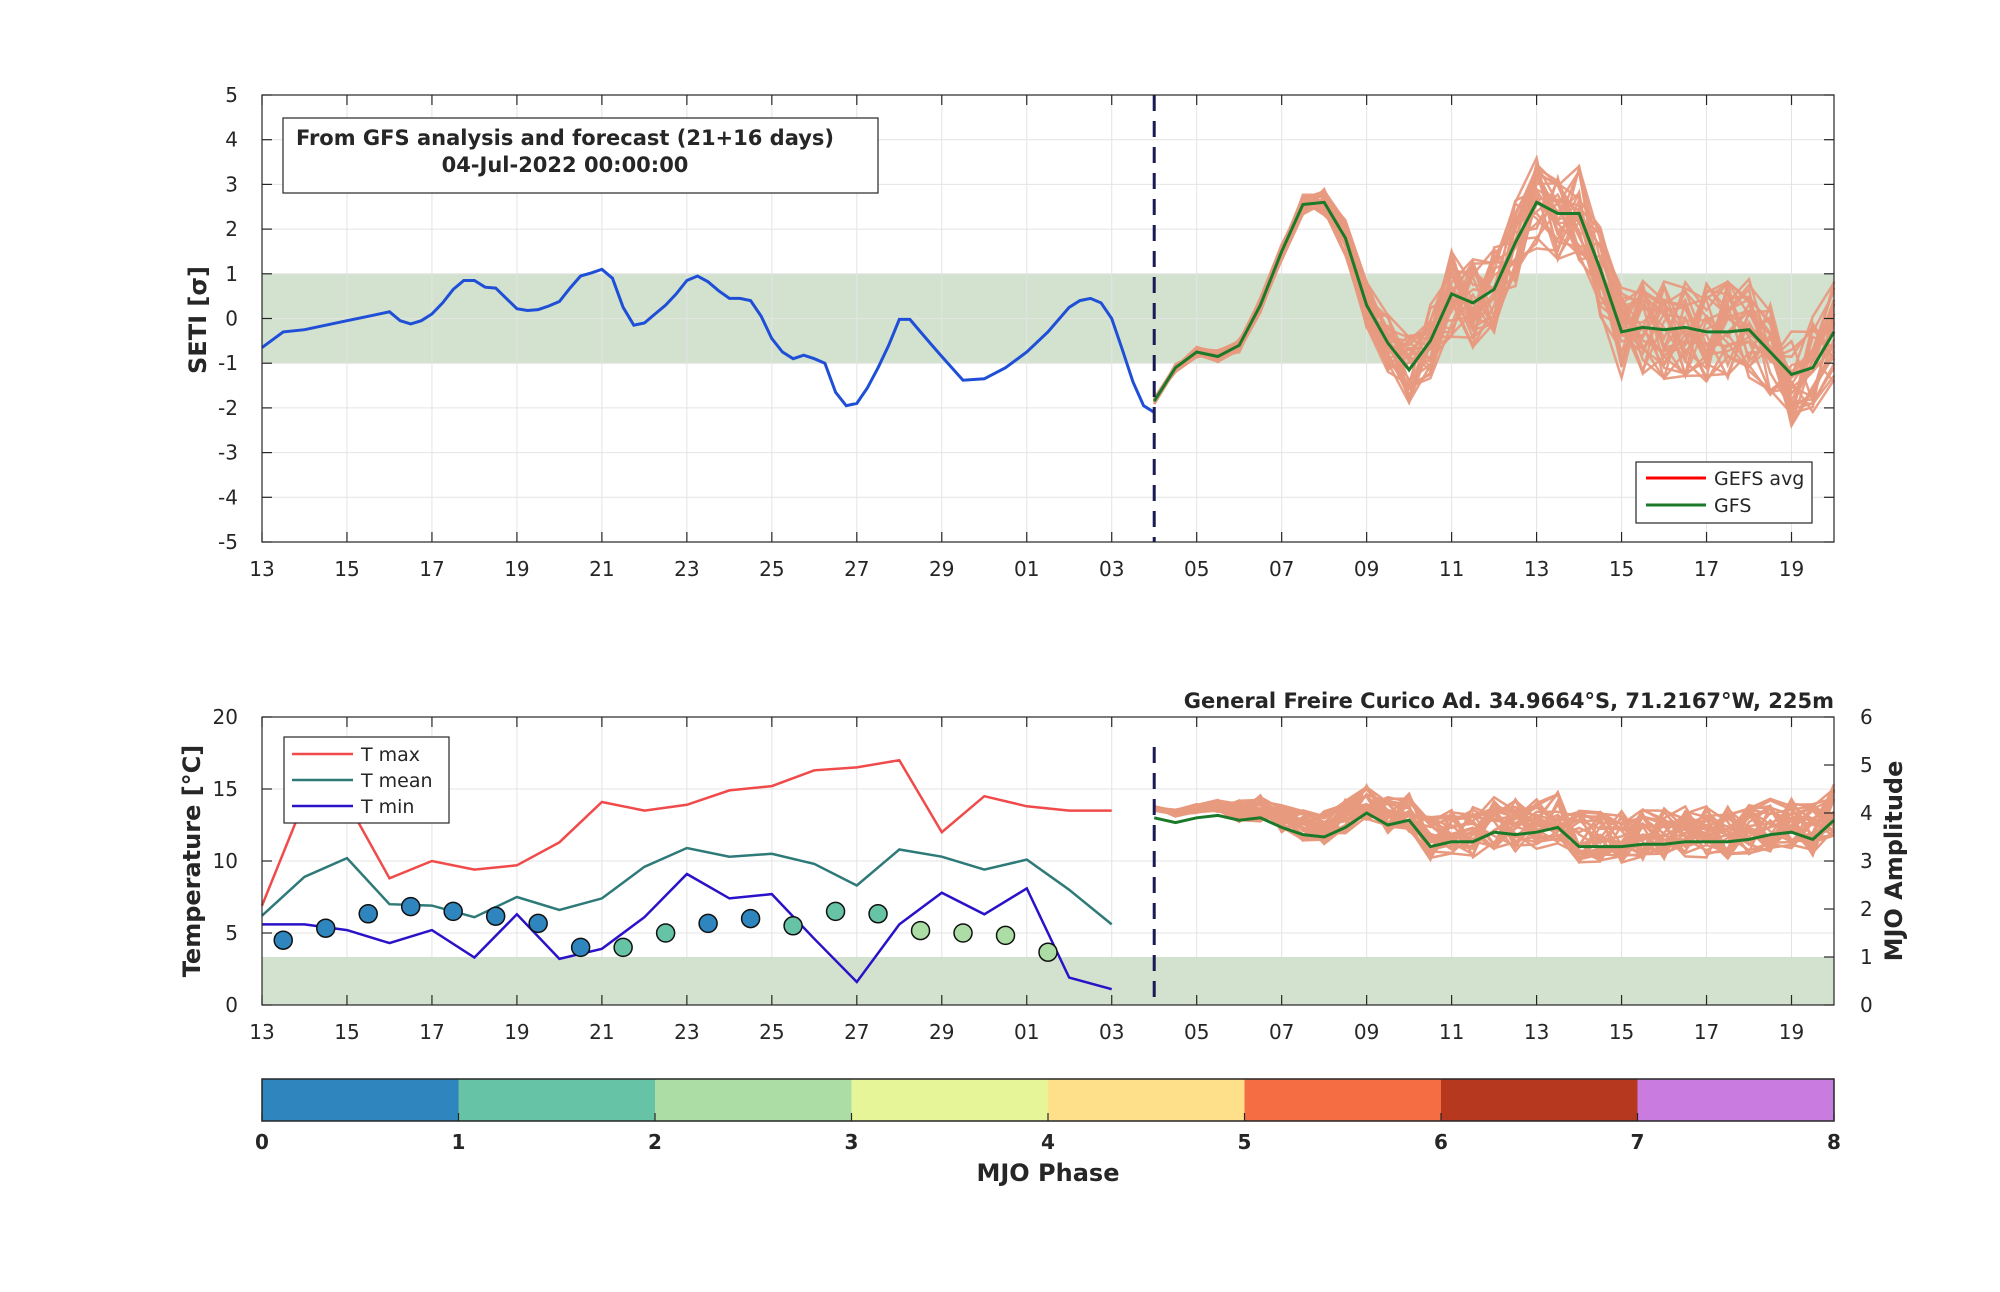  Describe the element at coordinates (1866, 909) in the screenshot. I see `mjo-y-tick-label: 2` at that location.